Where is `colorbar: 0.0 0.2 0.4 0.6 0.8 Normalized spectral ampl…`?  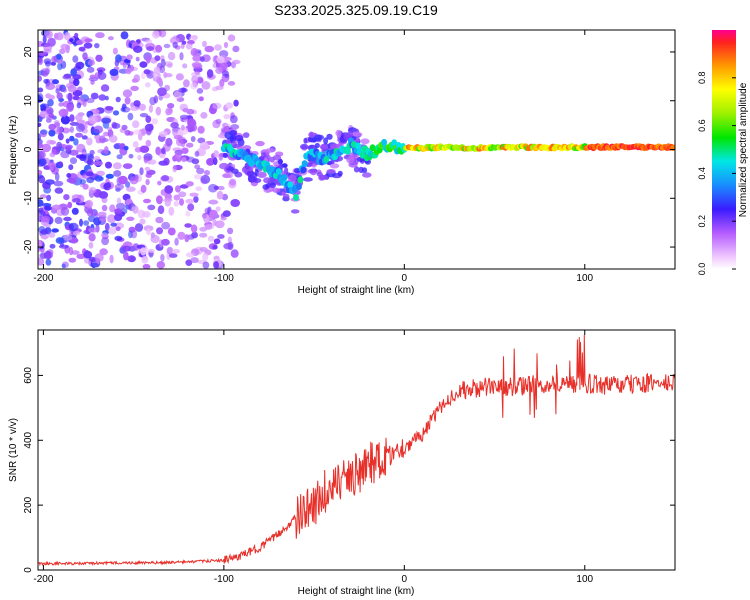 colorbar: 0.0 0.2 0.4 0.6 0.8 Normalized spectral ampl… is located at coordinates (723, 152).